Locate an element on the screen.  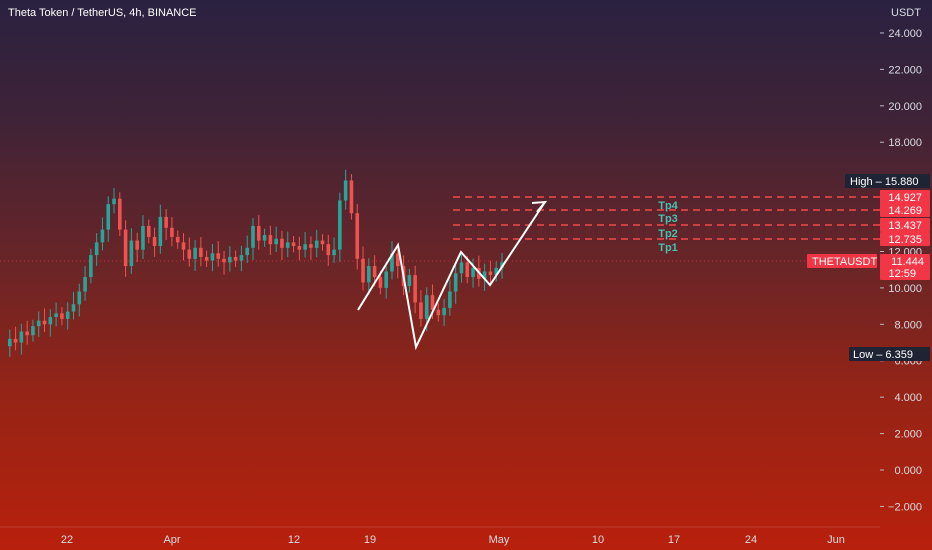
x-tick-label: Jun is located at coordinates (836, 540).